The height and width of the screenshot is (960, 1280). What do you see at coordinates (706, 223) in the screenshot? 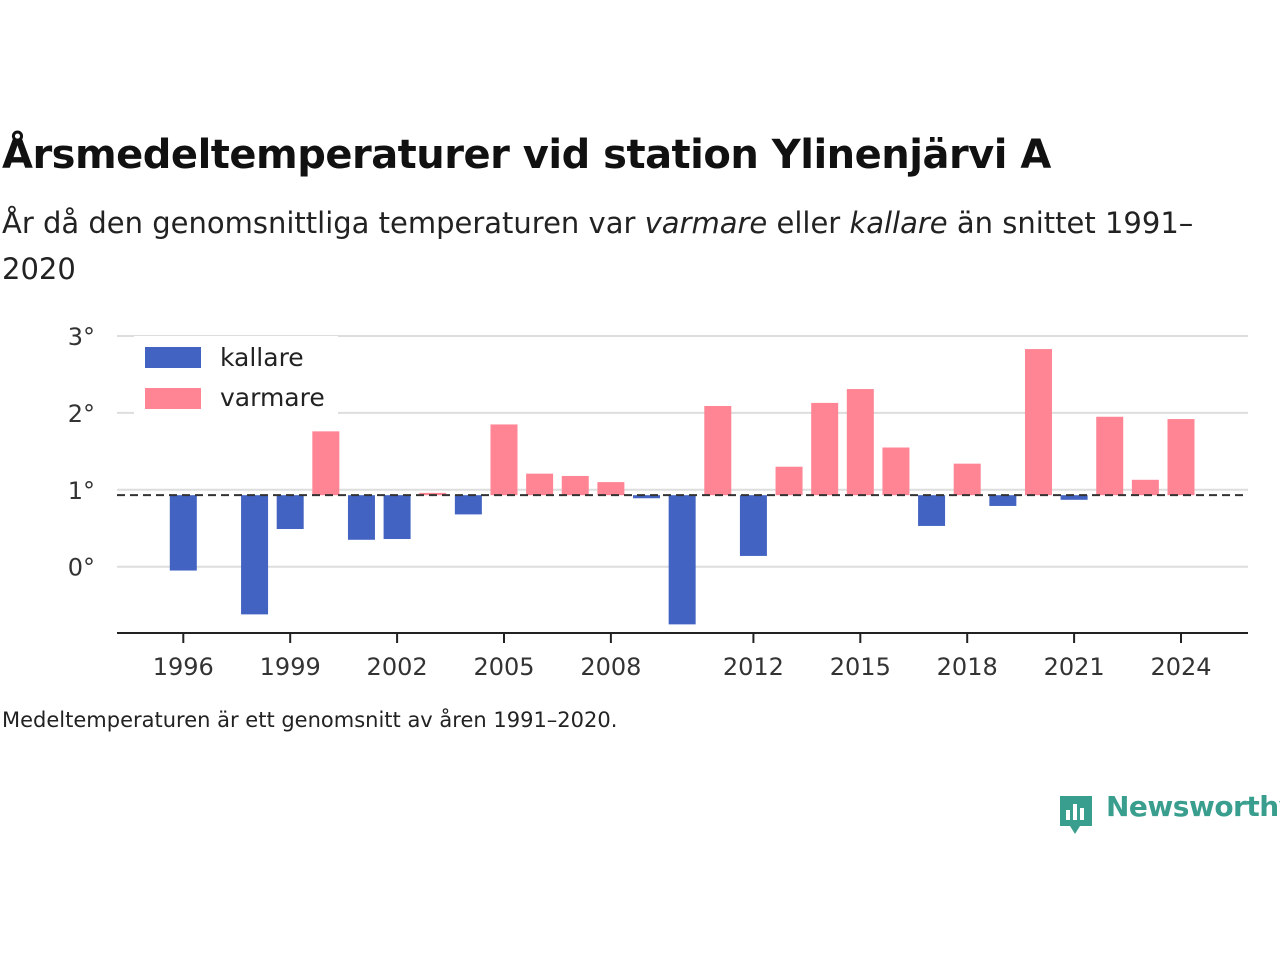
I see `subtitle-warm-word: varmare` at bounding box center [706, 223].